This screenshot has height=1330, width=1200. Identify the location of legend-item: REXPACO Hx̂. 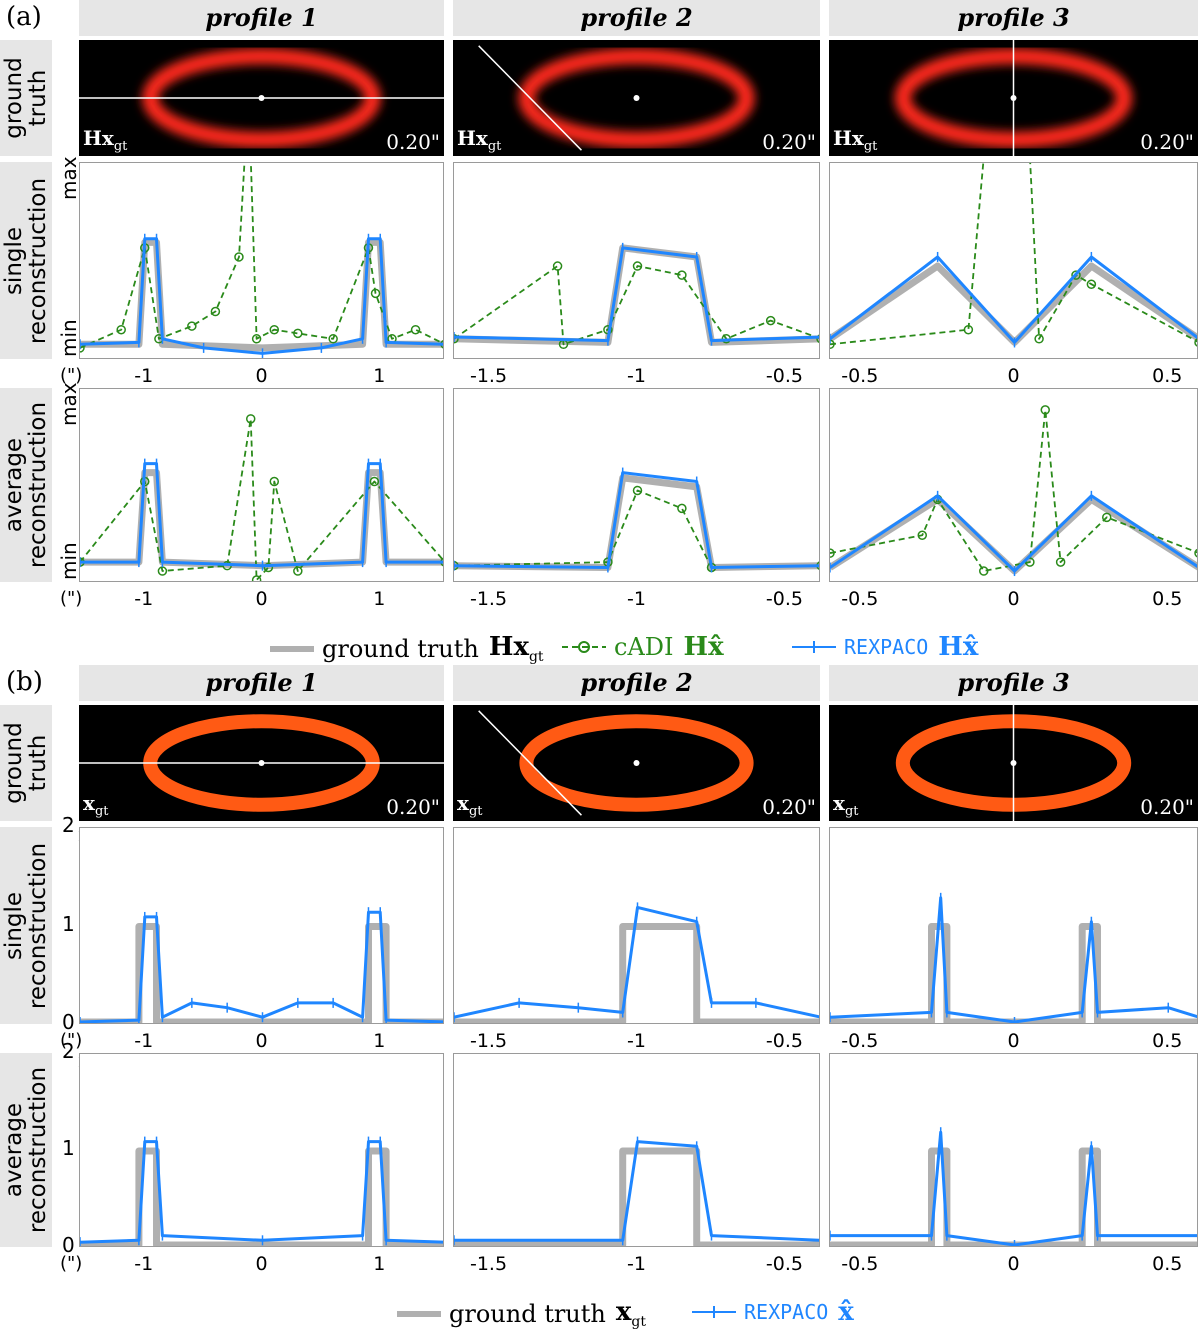
(884, 647).